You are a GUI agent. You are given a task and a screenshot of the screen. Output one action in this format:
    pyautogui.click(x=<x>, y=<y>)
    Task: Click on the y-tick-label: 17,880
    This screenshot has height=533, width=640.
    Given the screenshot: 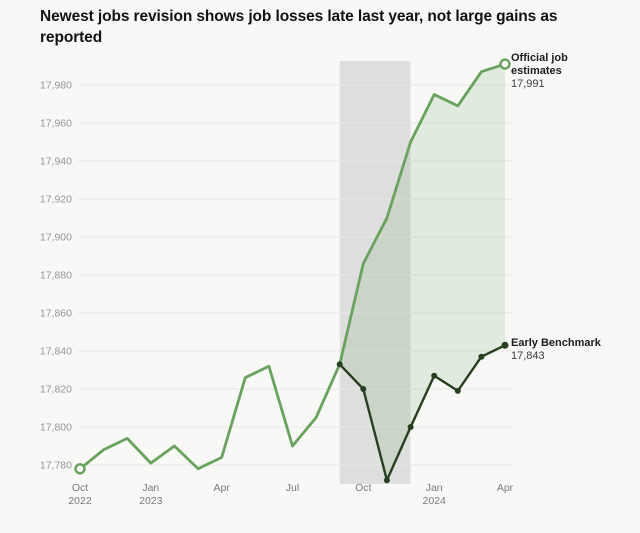 What is the action you would take?
    pyautogui.click(x=56, y=276)
    